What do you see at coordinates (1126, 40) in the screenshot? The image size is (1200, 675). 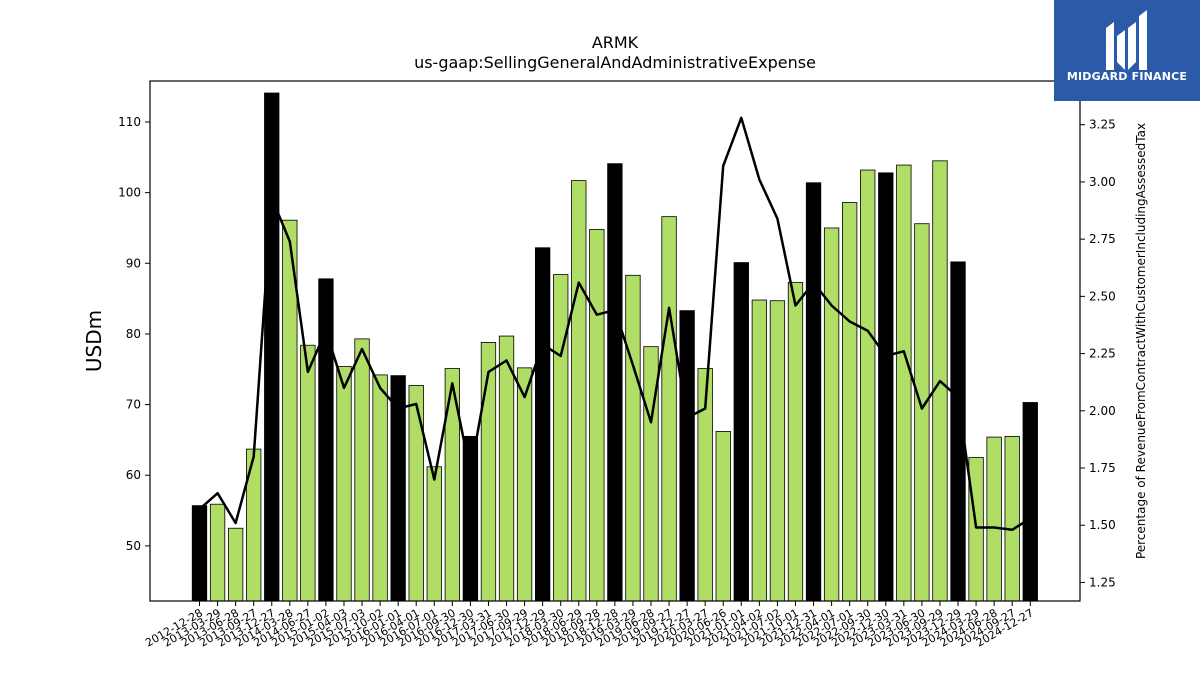 I see `midgard-m-logo-icon` at bounding box center [1126, 40].